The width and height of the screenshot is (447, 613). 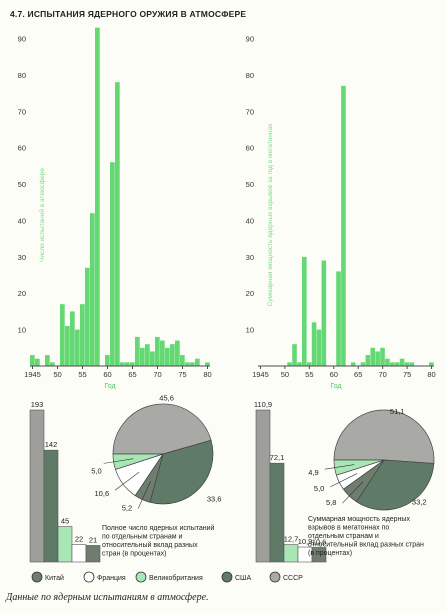 I want to click on chart1-bar-1969, so click(x=377, y=358).